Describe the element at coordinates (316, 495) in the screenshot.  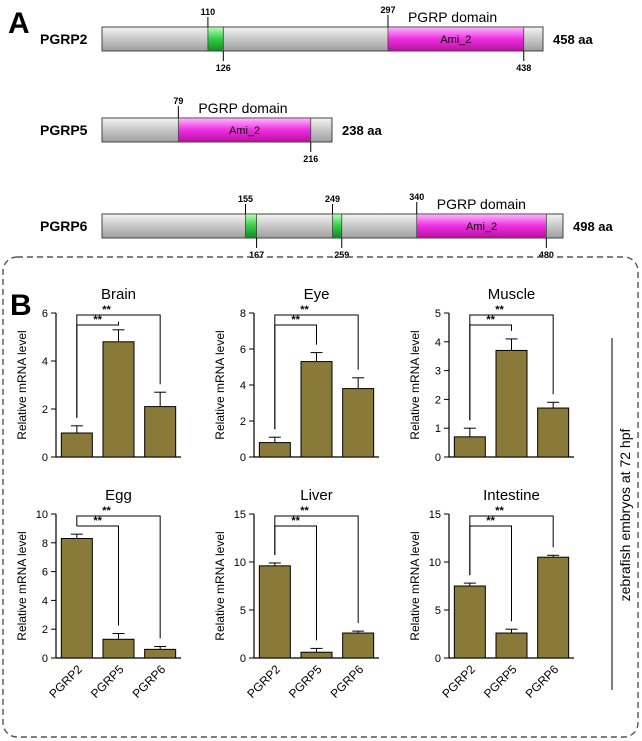
I see `chart-title: Liver` at that location.